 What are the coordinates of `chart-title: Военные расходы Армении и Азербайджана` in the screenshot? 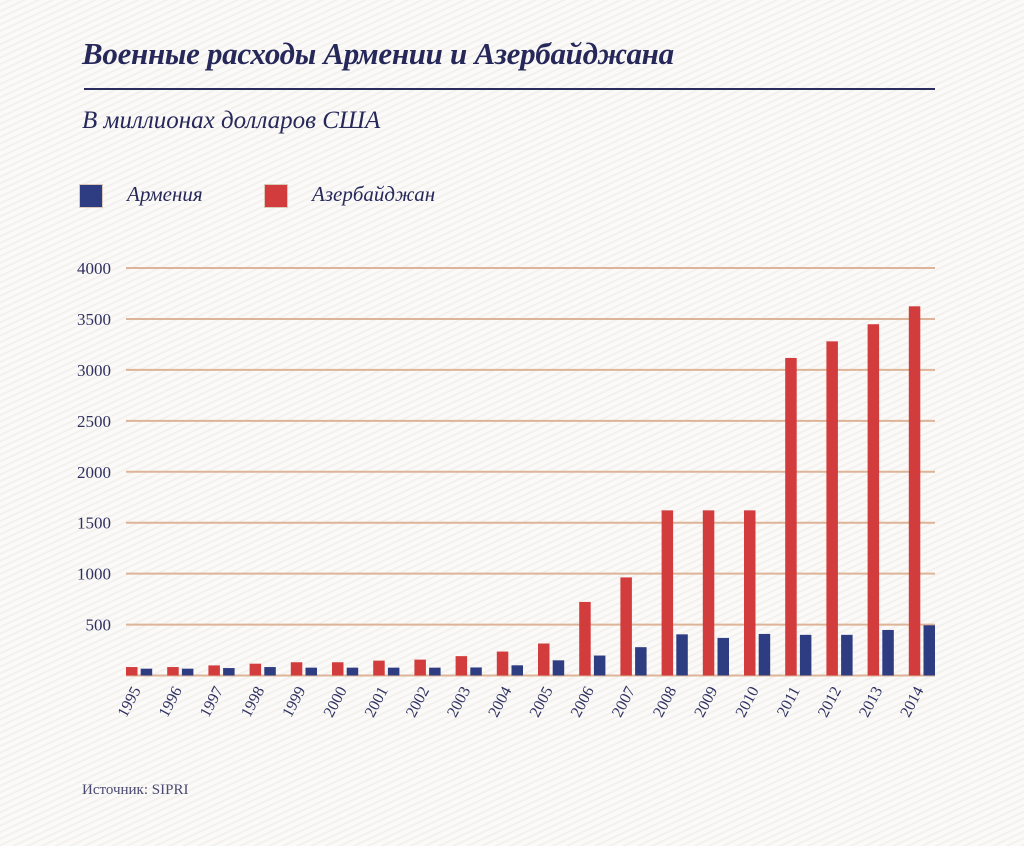 It's located at (378, 53).